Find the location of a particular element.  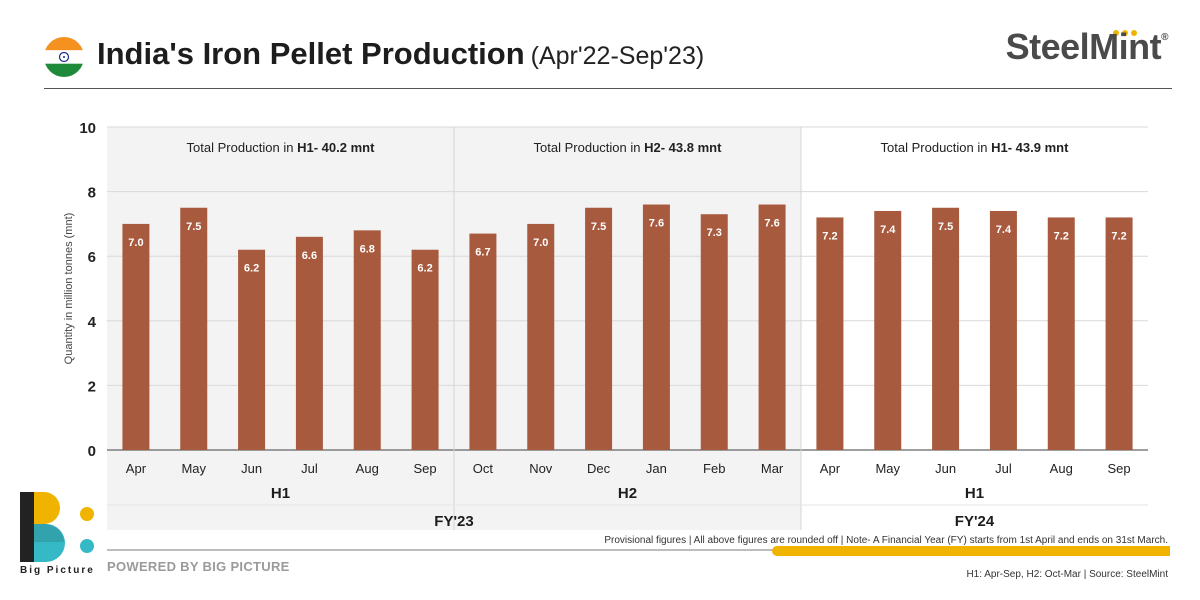

x-tick-label: Dec is located at coordinates (599, 468).